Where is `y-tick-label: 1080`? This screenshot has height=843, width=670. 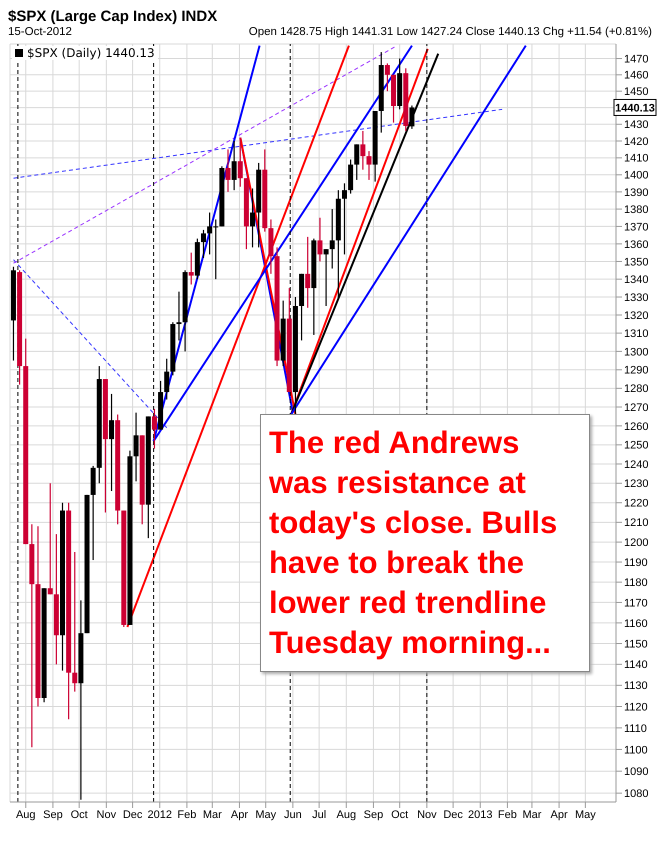 y-tick-label: 1080 is located at coordinates (636, 794).